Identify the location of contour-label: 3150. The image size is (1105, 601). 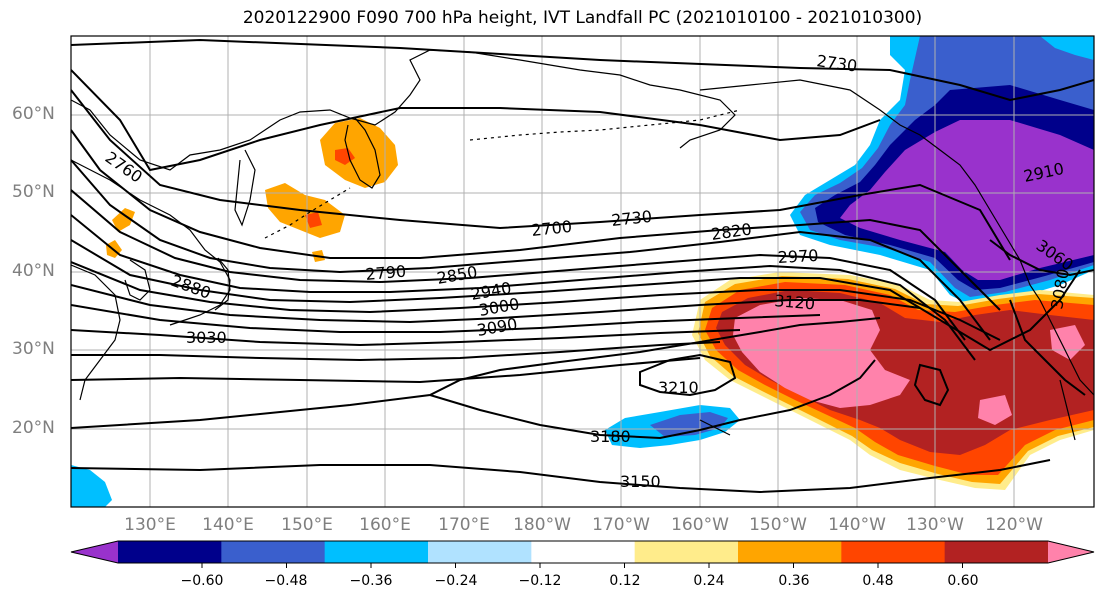
(640, 481).